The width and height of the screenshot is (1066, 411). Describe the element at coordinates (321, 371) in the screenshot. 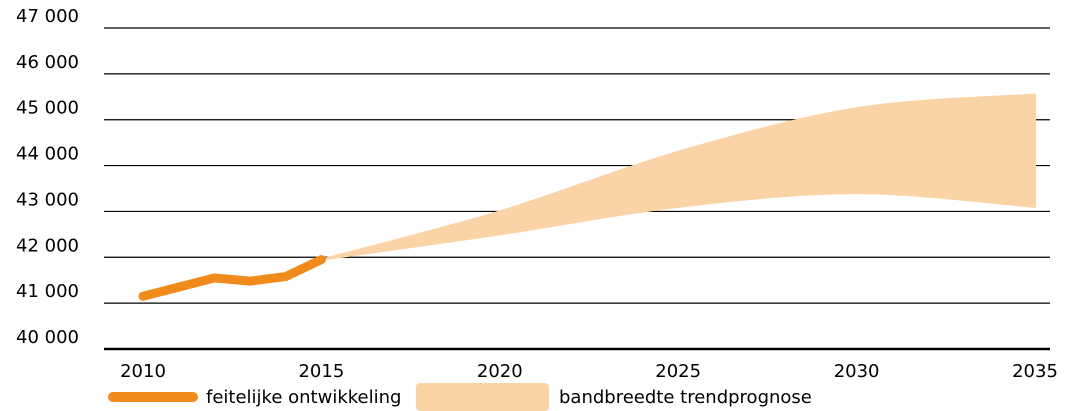

I see `x-tick-label: 2015` at that location.